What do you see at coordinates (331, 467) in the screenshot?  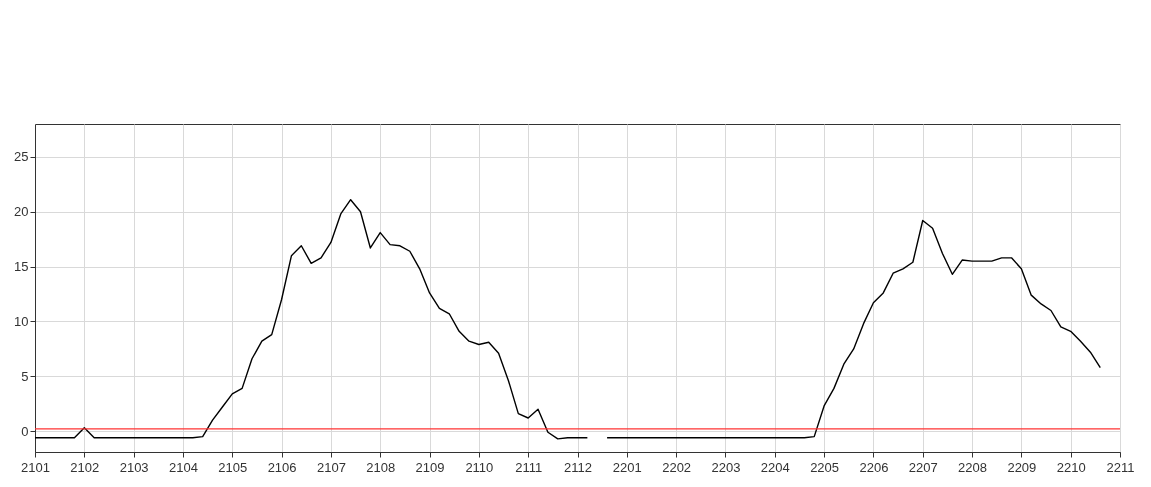 I see `x-tick-label: 2107` at bounding box center [331, 467].